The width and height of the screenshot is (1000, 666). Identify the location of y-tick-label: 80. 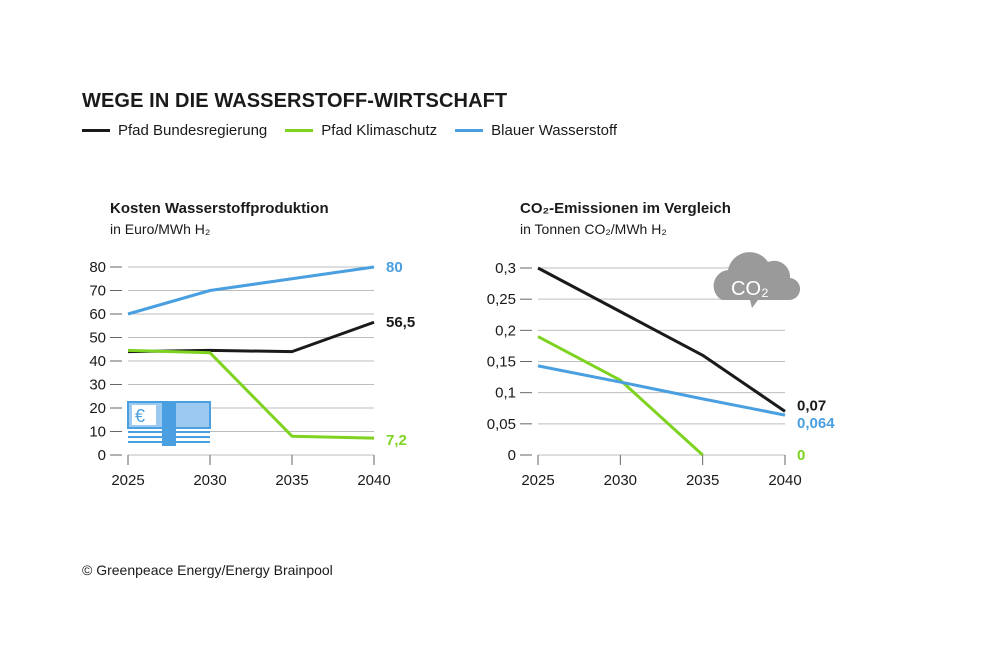
(97, 267).